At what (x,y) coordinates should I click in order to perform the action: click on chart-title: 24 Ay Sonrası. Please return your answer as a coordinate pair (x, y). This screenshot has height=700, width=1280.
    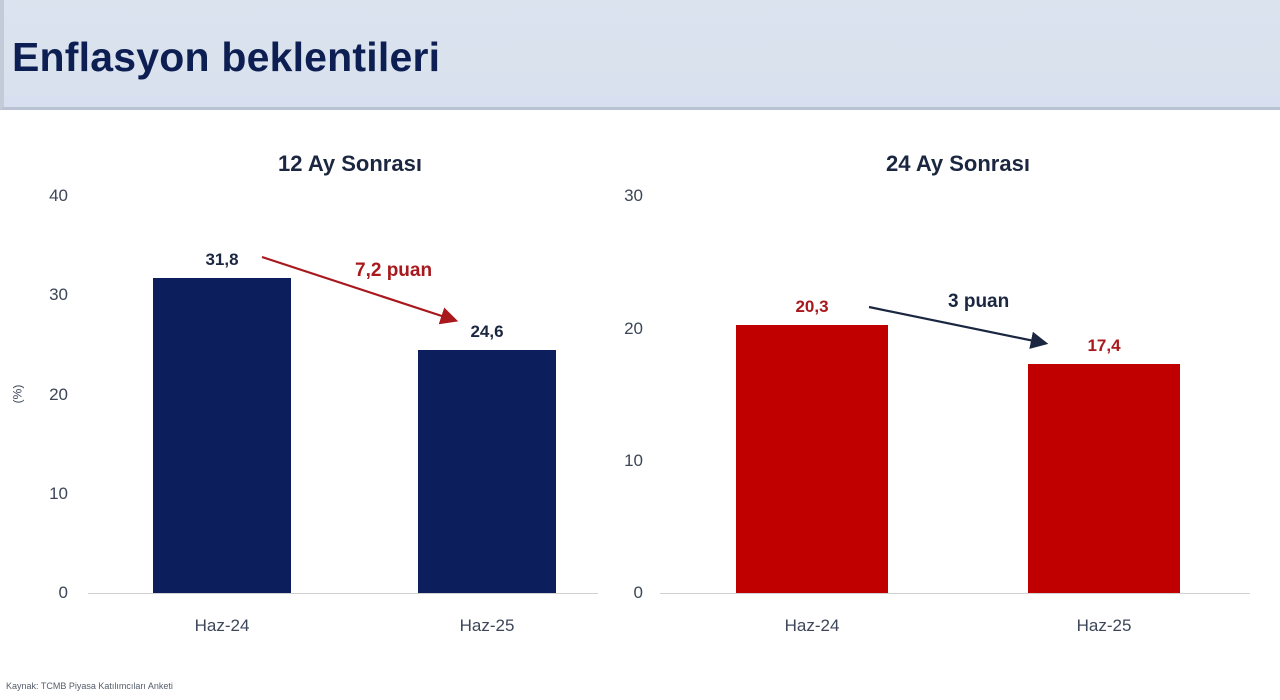
    Looking at the image, I should click on (958, 163).